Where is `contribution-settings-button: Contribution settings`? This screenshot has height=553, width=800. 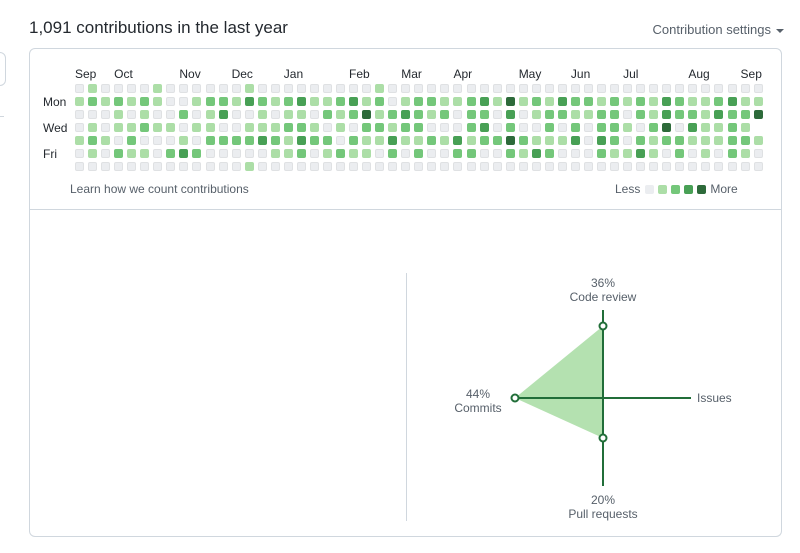
contribution-settings-button: Contribution settings is located at coordinates (718, 29).